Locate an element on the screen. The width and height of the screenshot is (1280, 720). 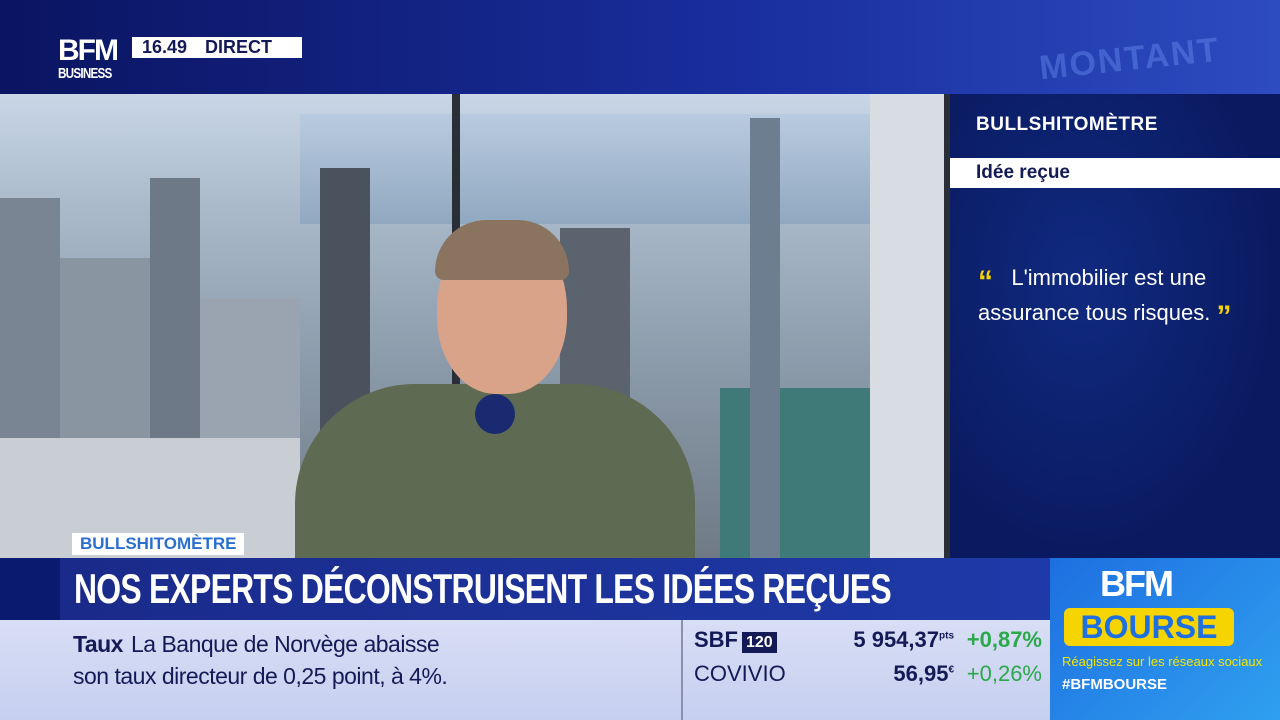
river is located at coordinates (595, 169).